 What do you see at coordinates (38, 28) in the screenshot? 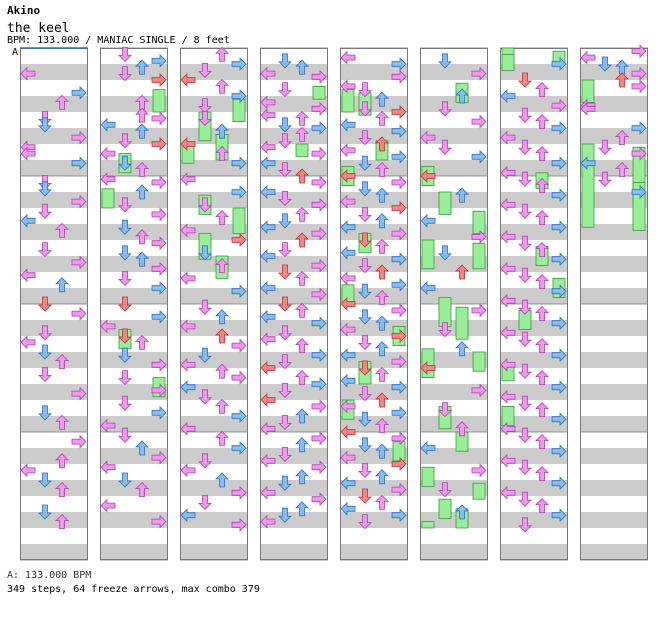
I see `song-title: the keel` at bounding box center [38, 28].